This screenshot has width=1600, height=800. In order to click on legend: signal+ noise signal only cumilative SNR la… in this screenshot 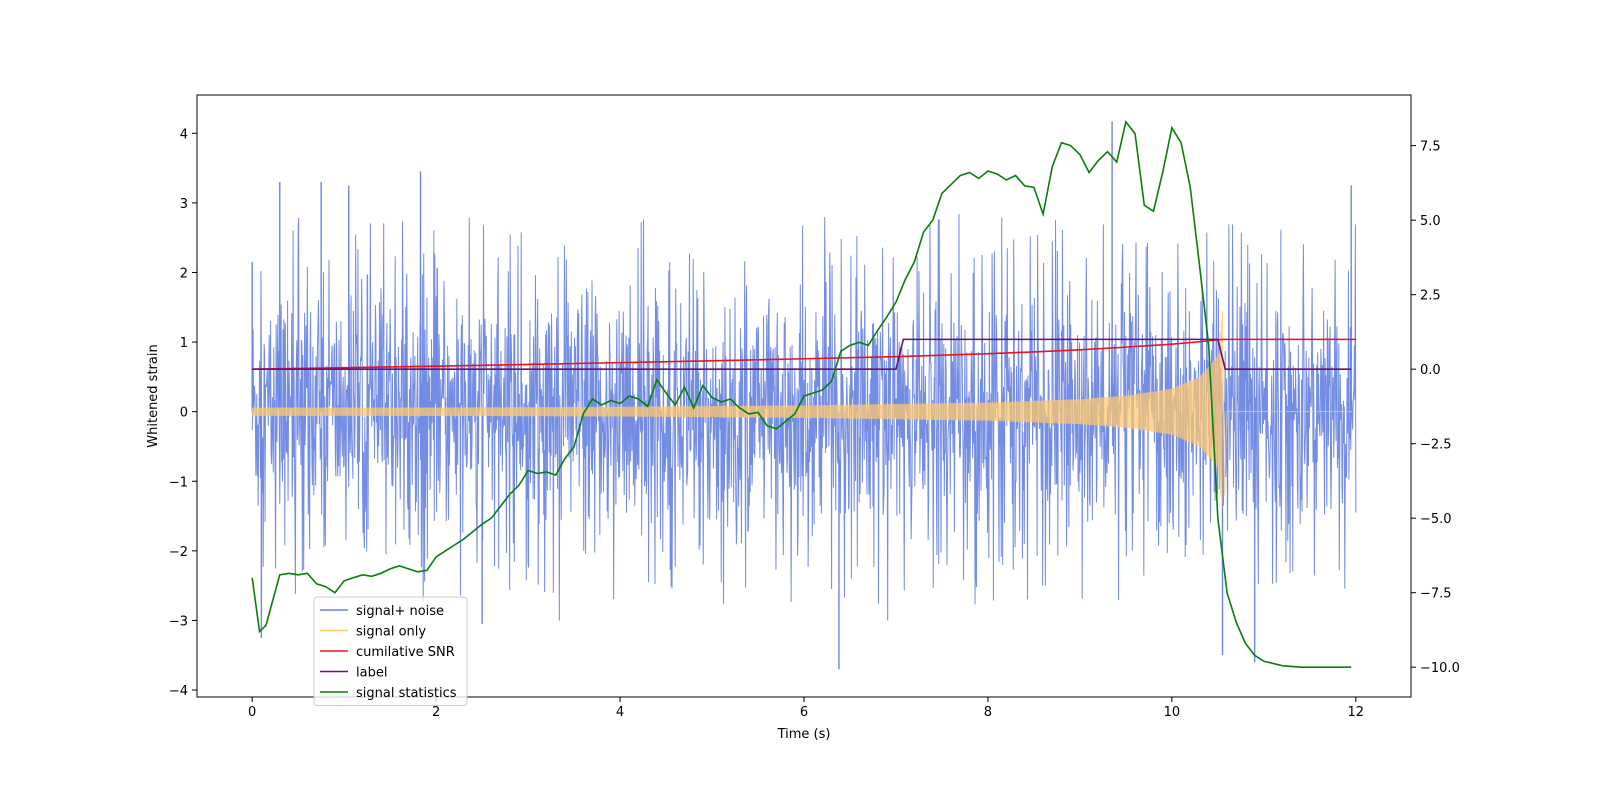, I will do `click(390, 651)`.